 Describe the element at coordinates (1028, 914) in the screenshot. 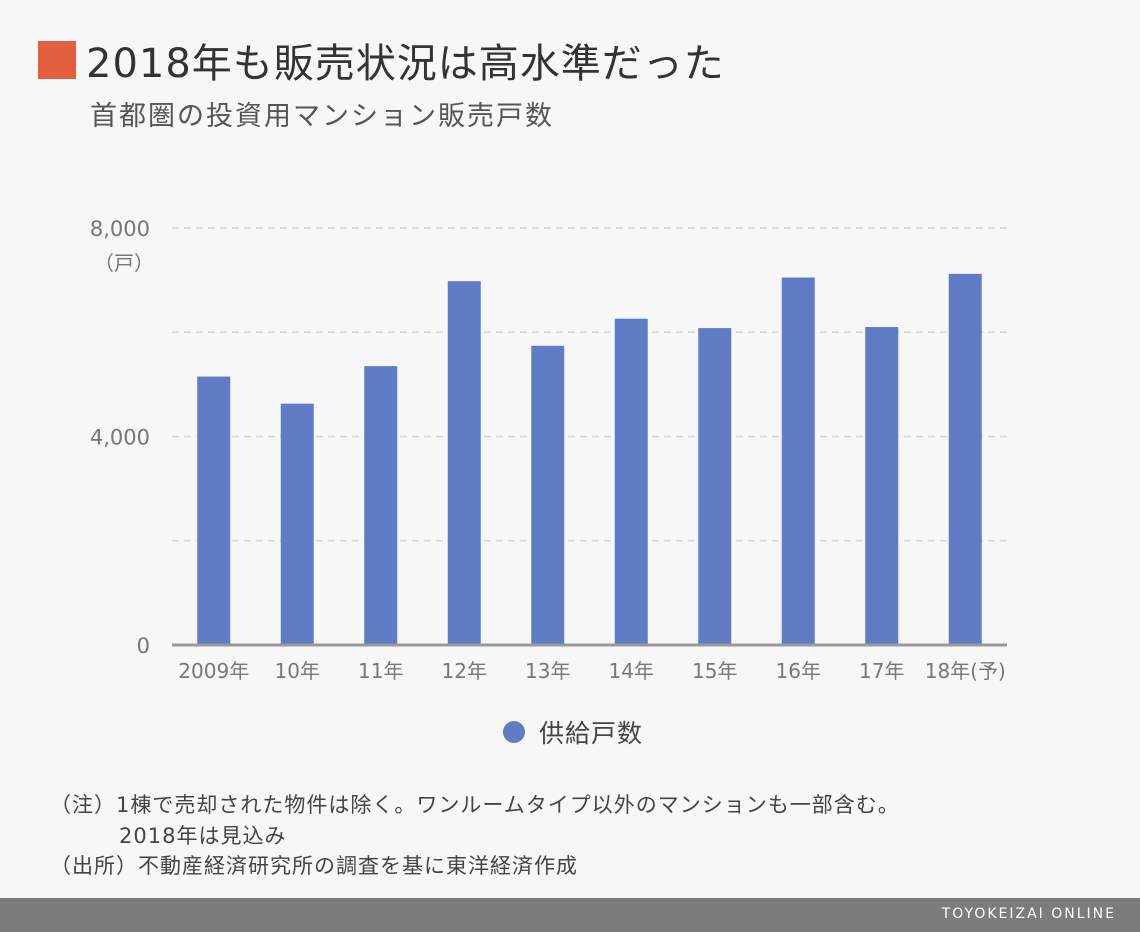

I see `footer-brand: TOYOKEIZAI ONLINE` at that location.